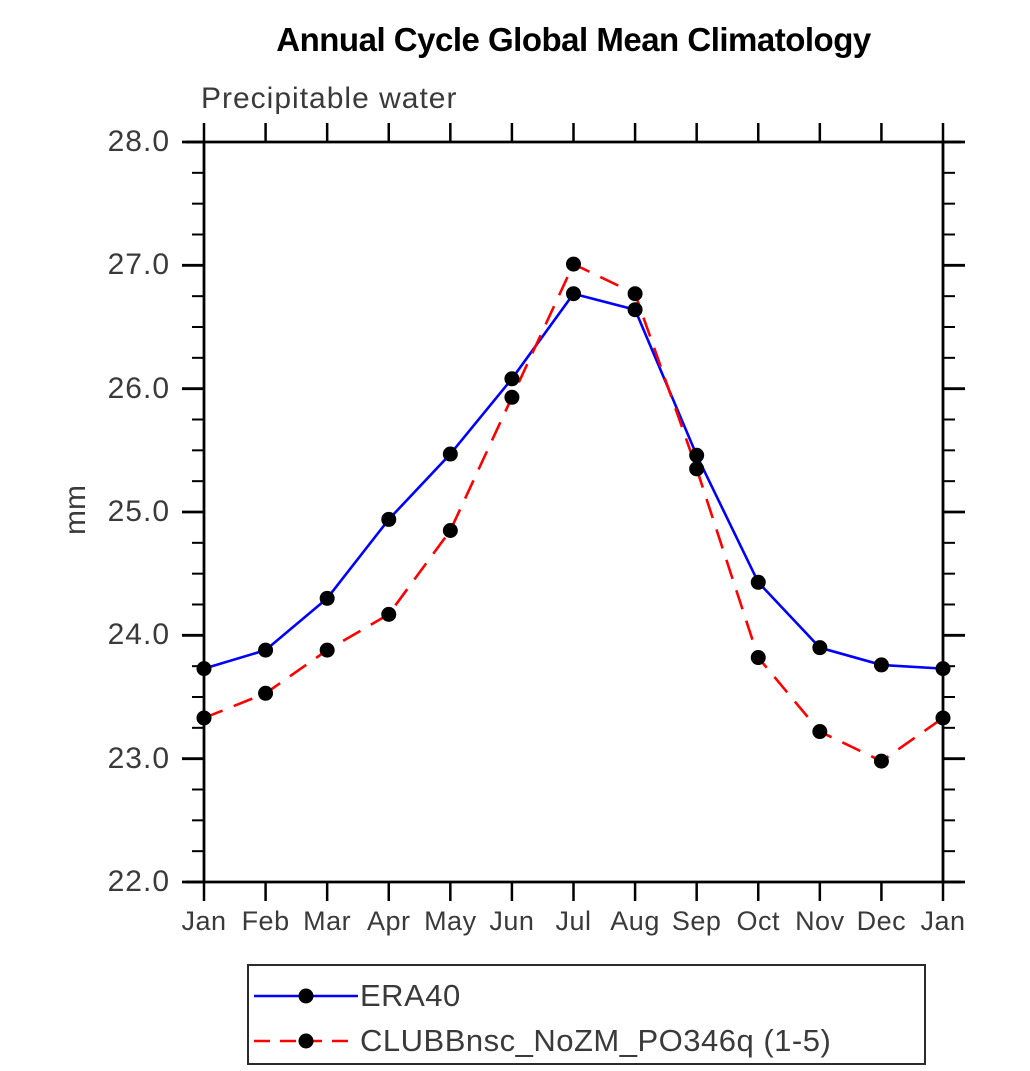 Image resolution: width=1030 pixels, height=1071 pixels. I want to click on y-tick-label: 23.0, so click(138, 758).